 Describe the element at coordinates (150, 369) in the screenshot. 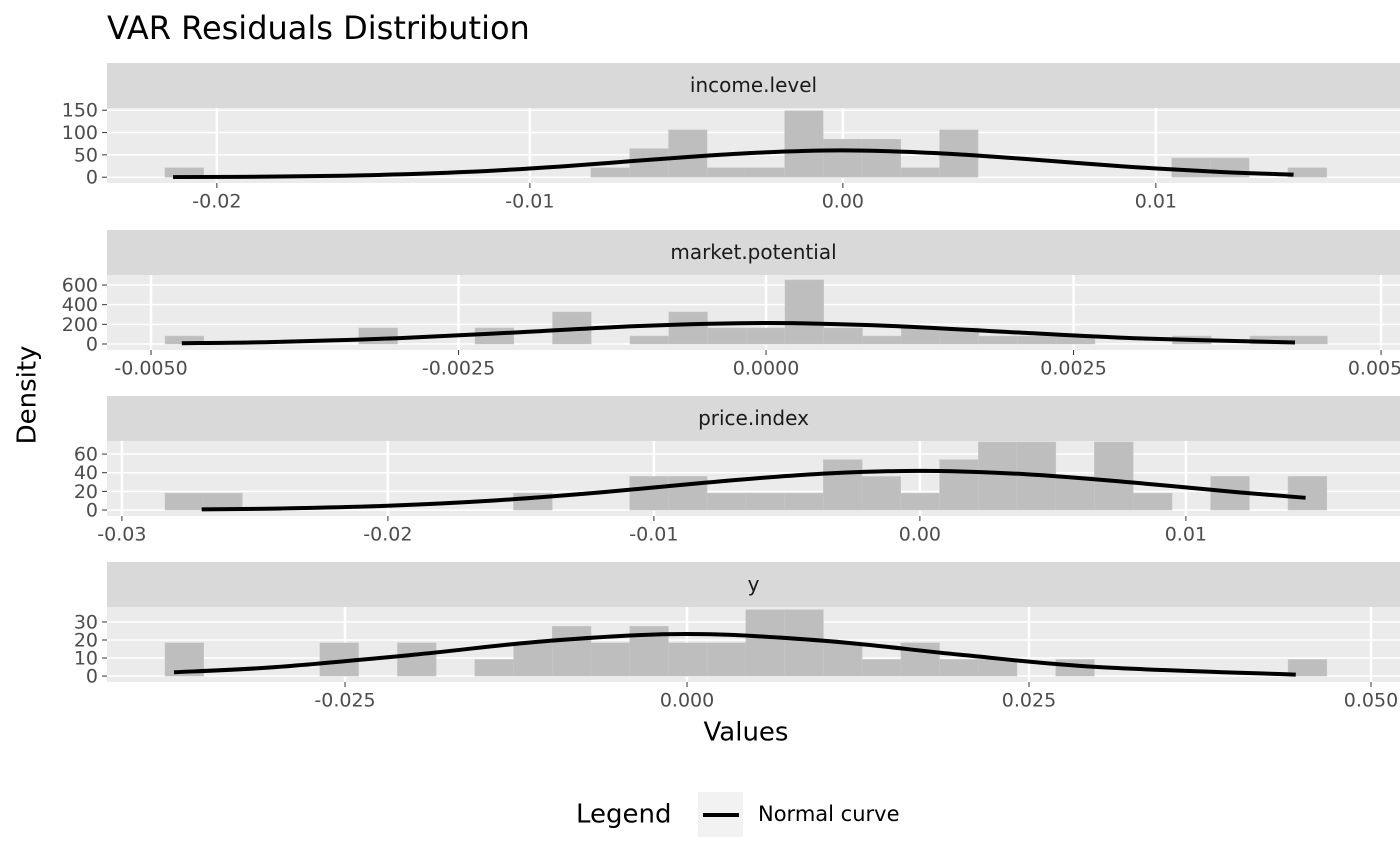

I see `x-tick-label: -0.0050` at that location.